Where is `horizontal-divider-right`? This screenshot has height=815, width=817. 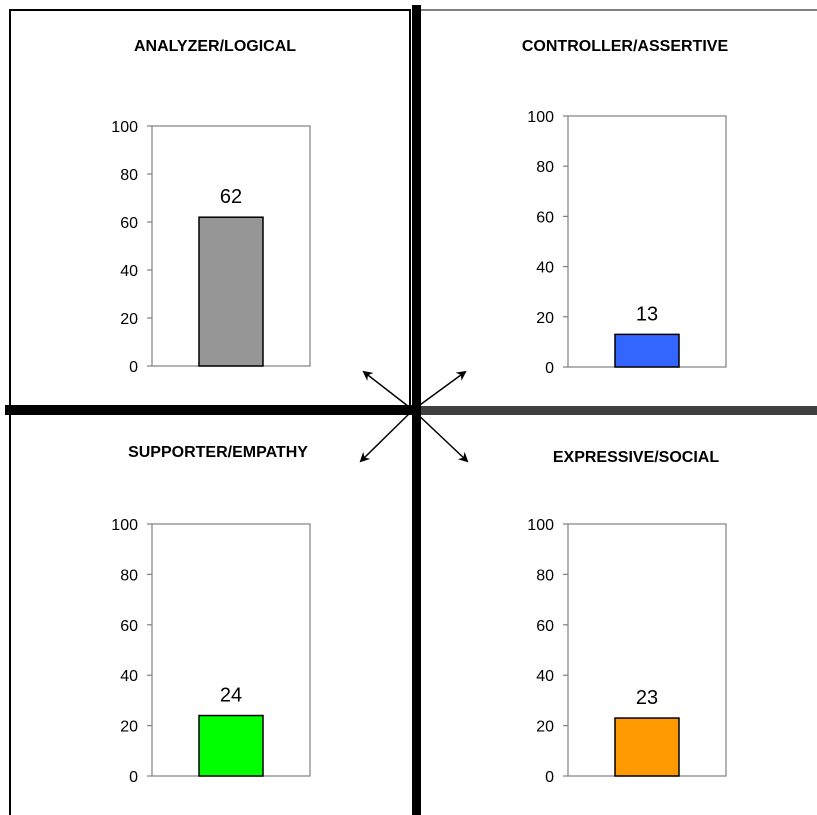 horizontal-divider-right is located at coordinates (619, 410).